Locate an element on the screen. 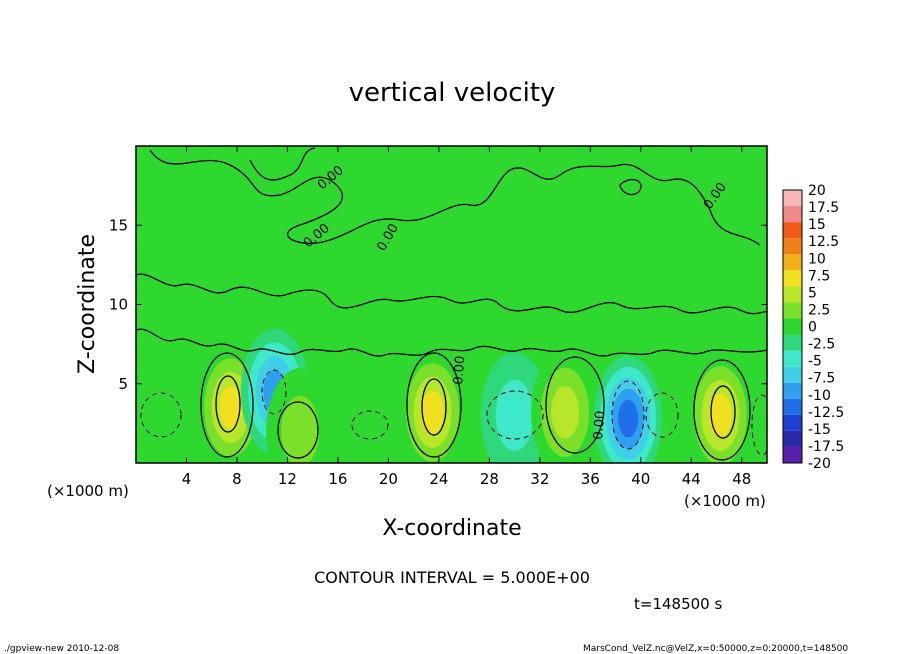  x-tick-label: 32 is located at coordinates (539, 479).